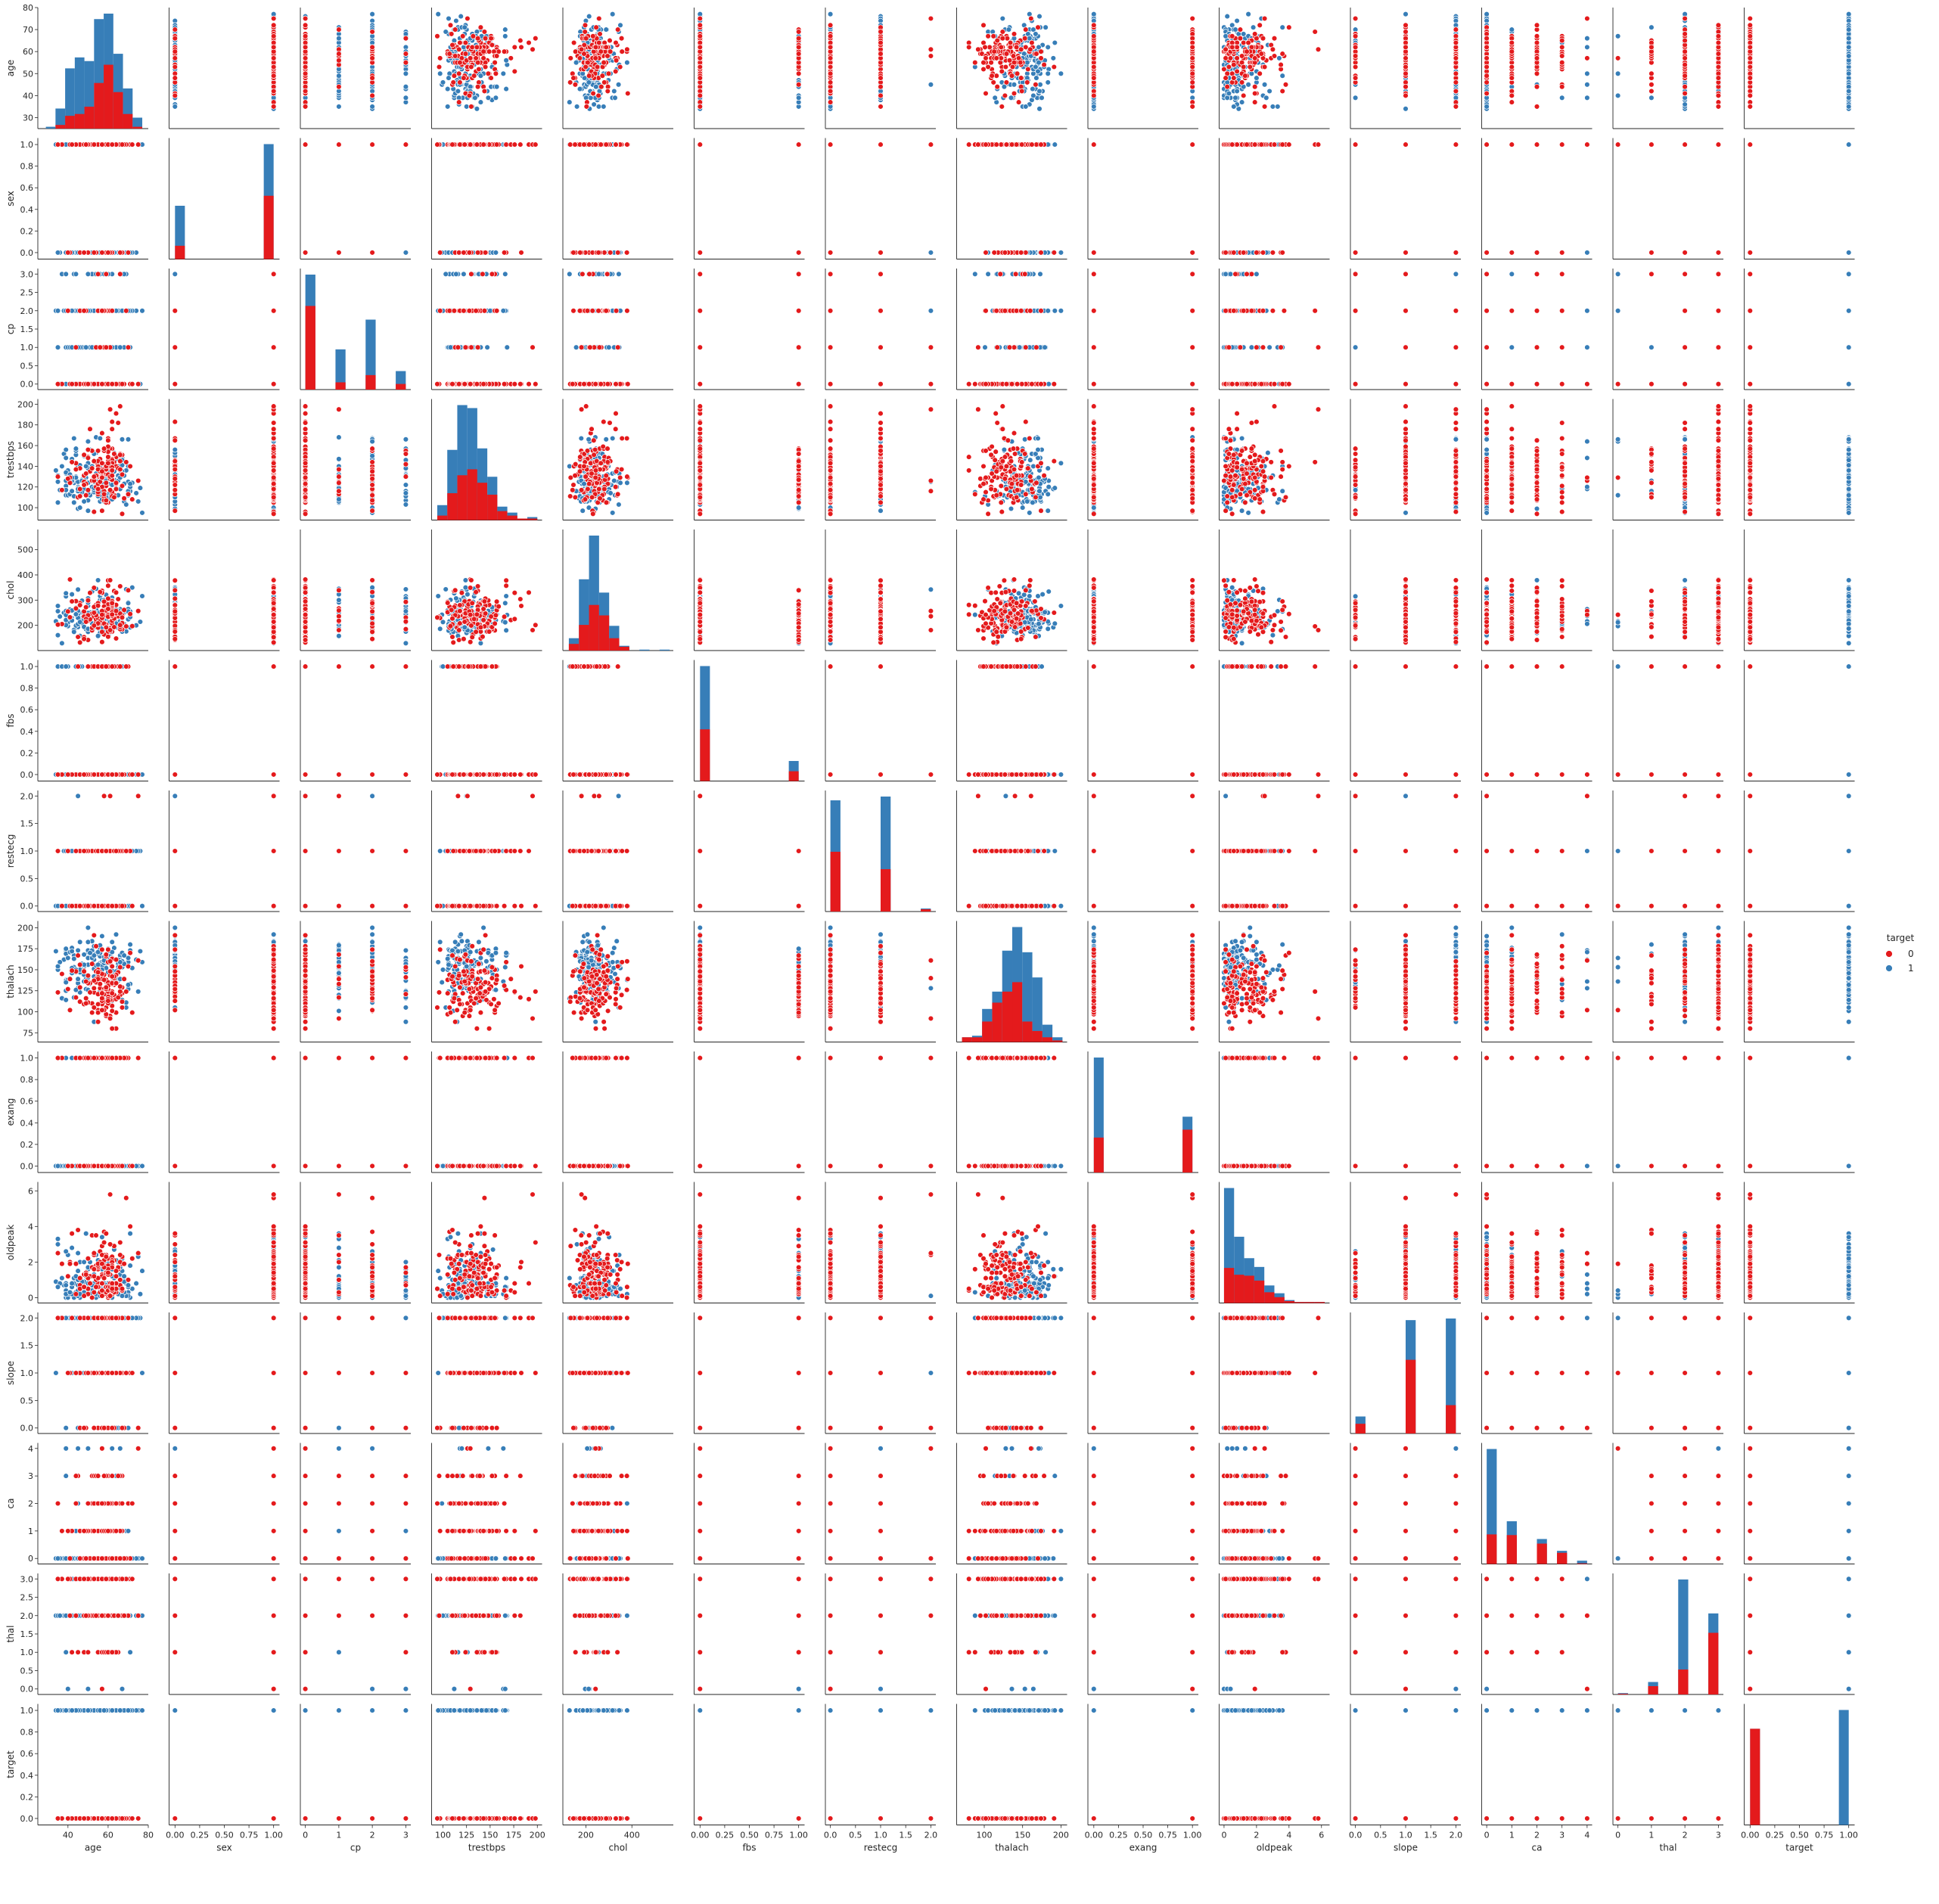  I want to click on panel-age-vs-chol, so click(618, 68).